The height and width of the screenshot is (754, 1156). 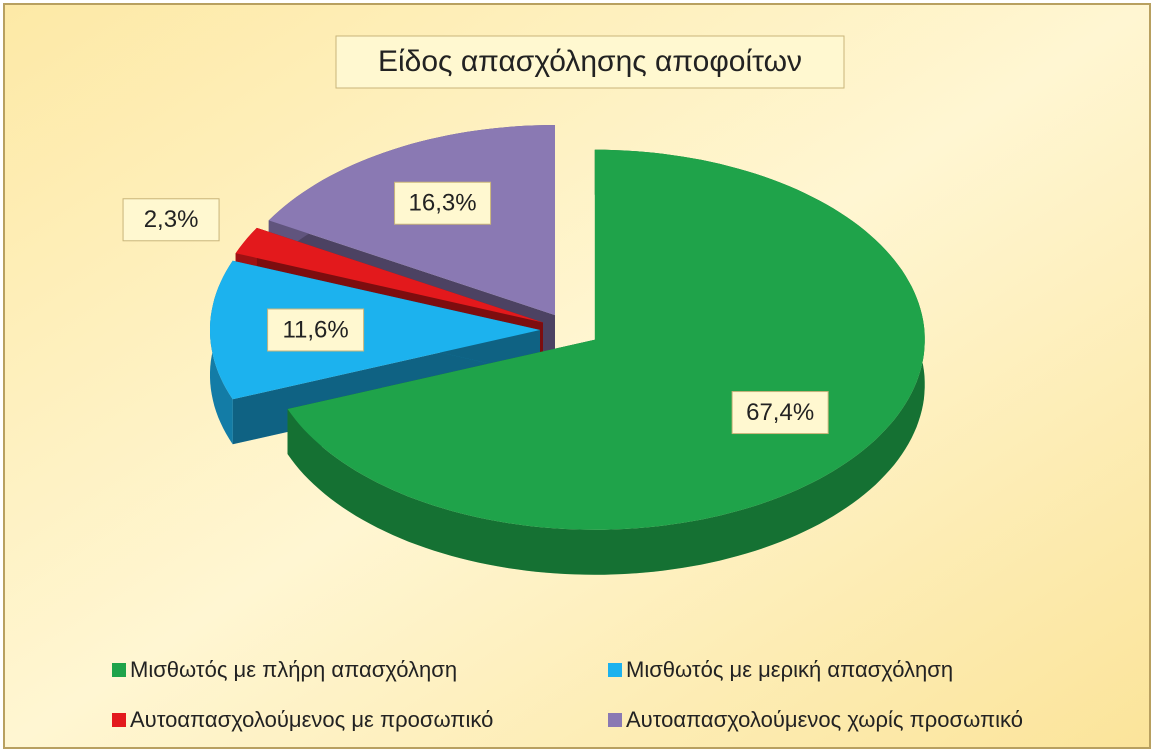 I want to click on data-label: 67,4%, so click(x=780, y=412).